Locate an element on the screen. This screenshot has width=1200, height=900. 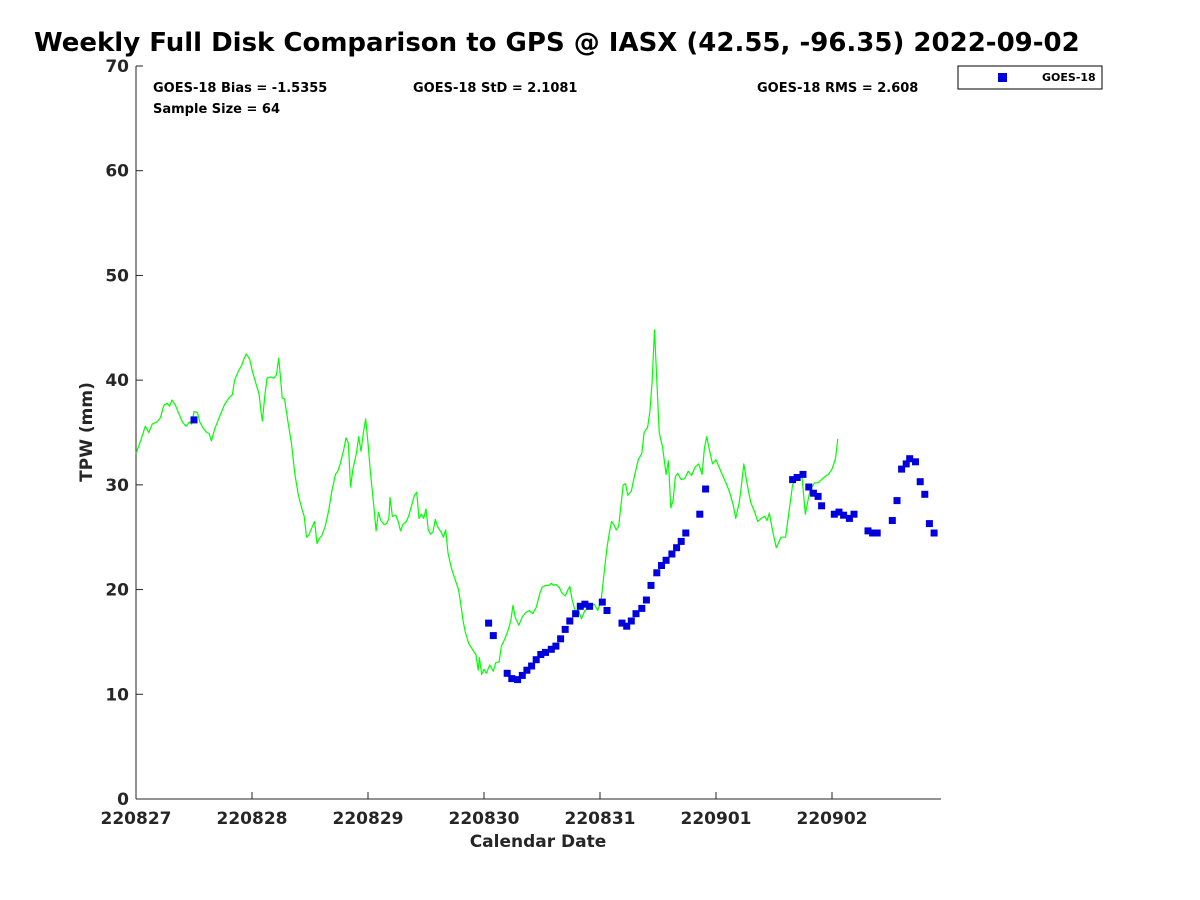
y-tick-label: 20 is located at coordinates (117, 591).